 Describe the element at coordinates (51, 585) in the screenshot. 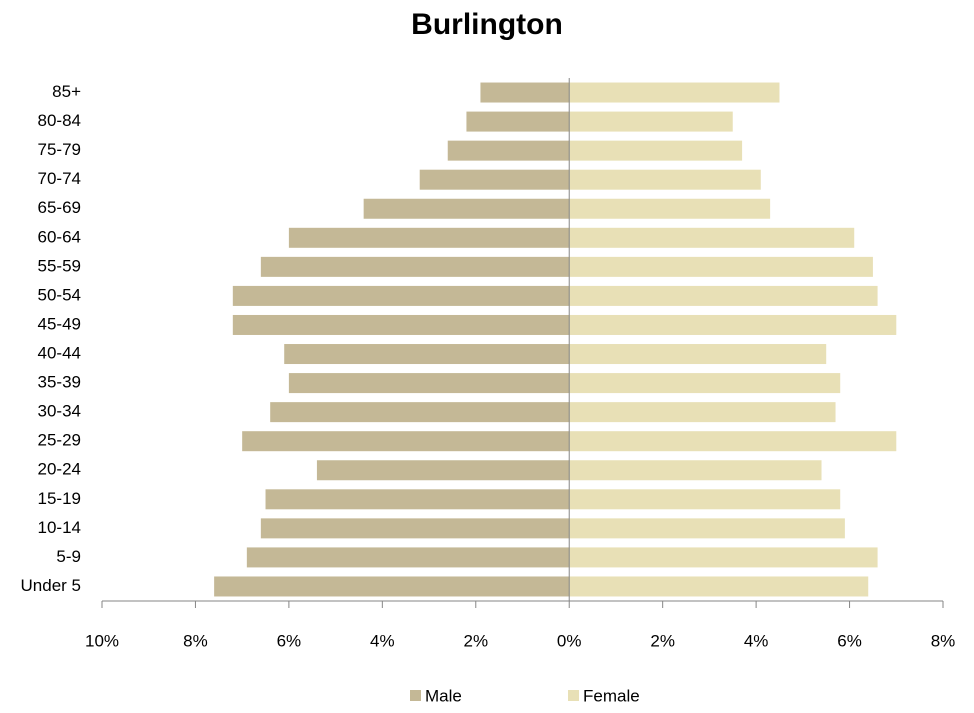

I see `y-tick-label: Under 5` at that location.